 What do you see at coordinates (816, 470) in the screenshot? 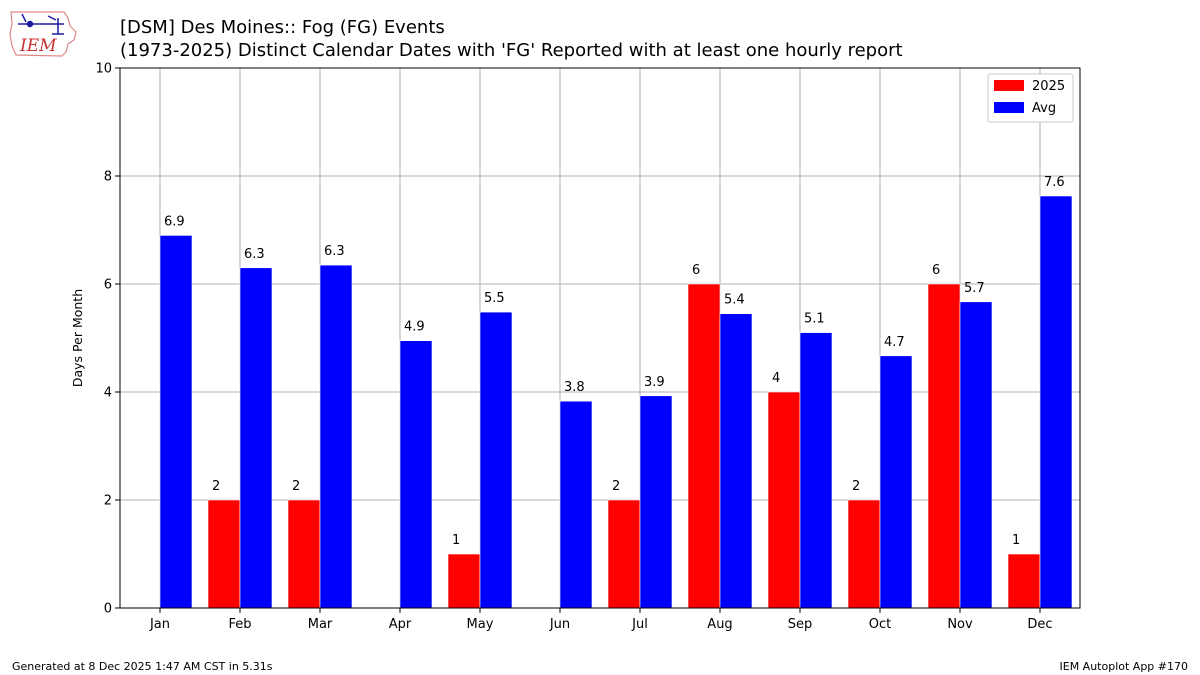
I see `bar-avg-sep` at bounding box center [816, 470].